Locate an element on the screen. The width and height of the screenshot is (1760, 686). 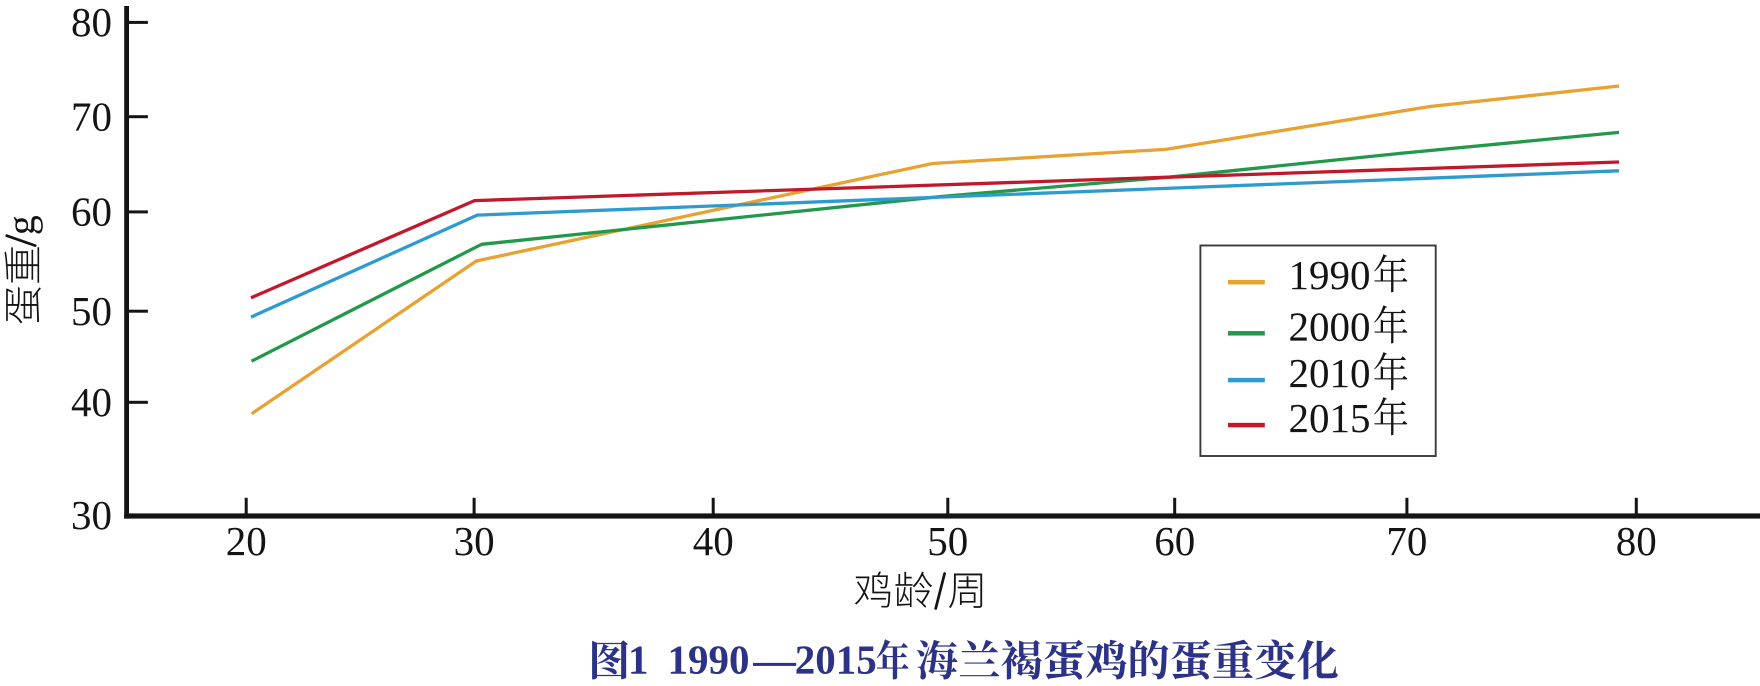
svg-text: 2000 is located at coordinates (1330, 326).